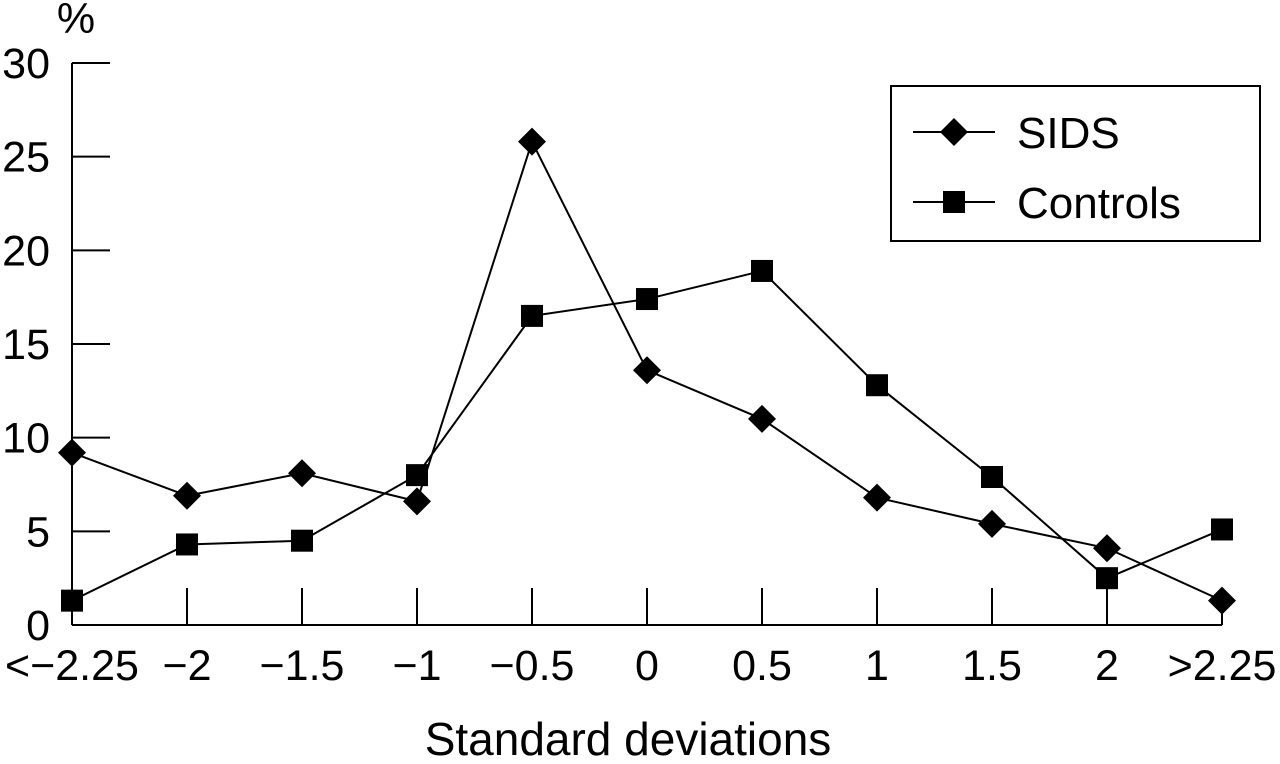  What do you see at coordinates (26, 251) in the screenshot?
I see `y-tick-label: 20` at bounding box center [26, 251].